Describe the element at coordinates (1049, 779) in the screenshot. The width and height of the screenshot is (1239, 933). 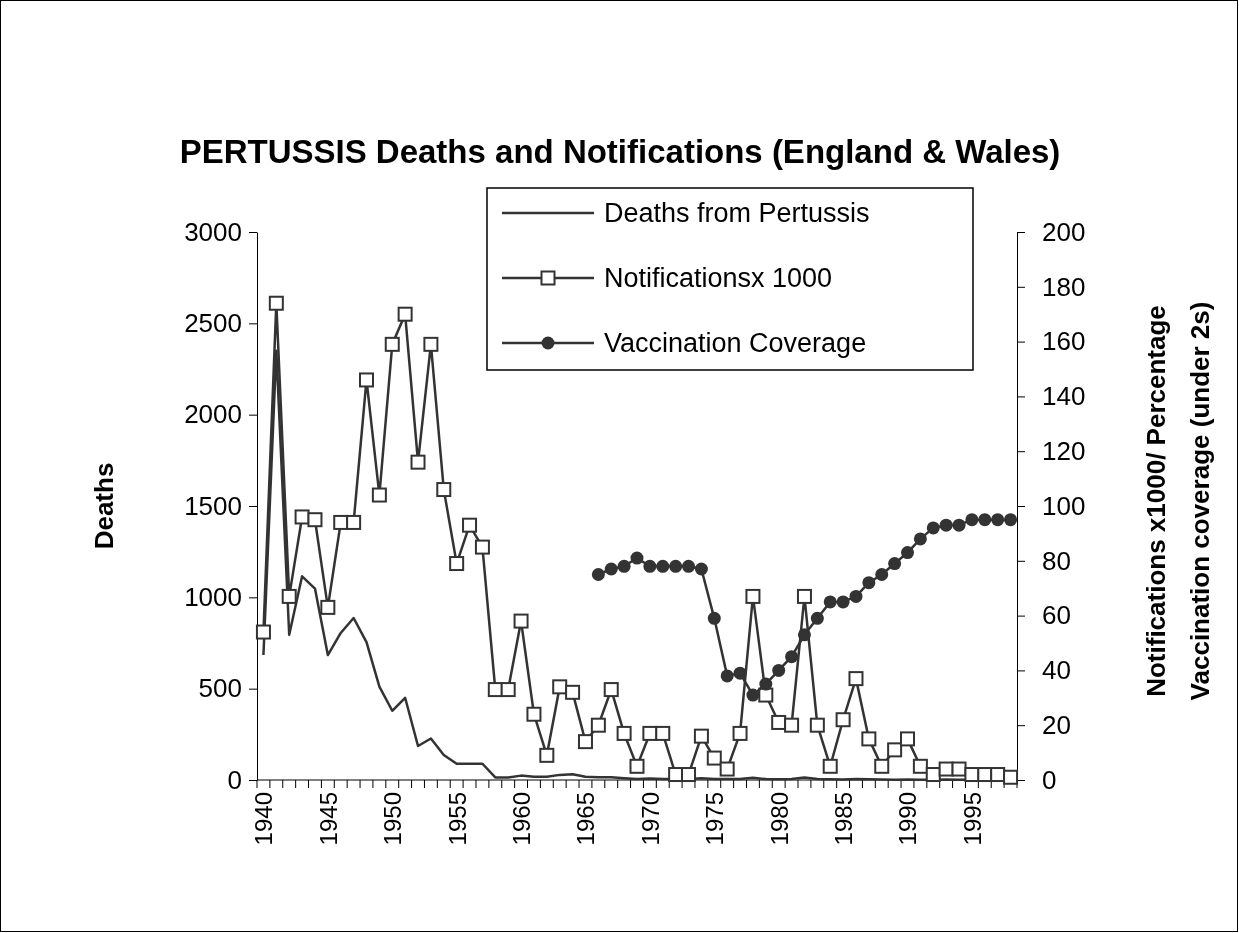
I see `y2-tick-label: 0` at that location.